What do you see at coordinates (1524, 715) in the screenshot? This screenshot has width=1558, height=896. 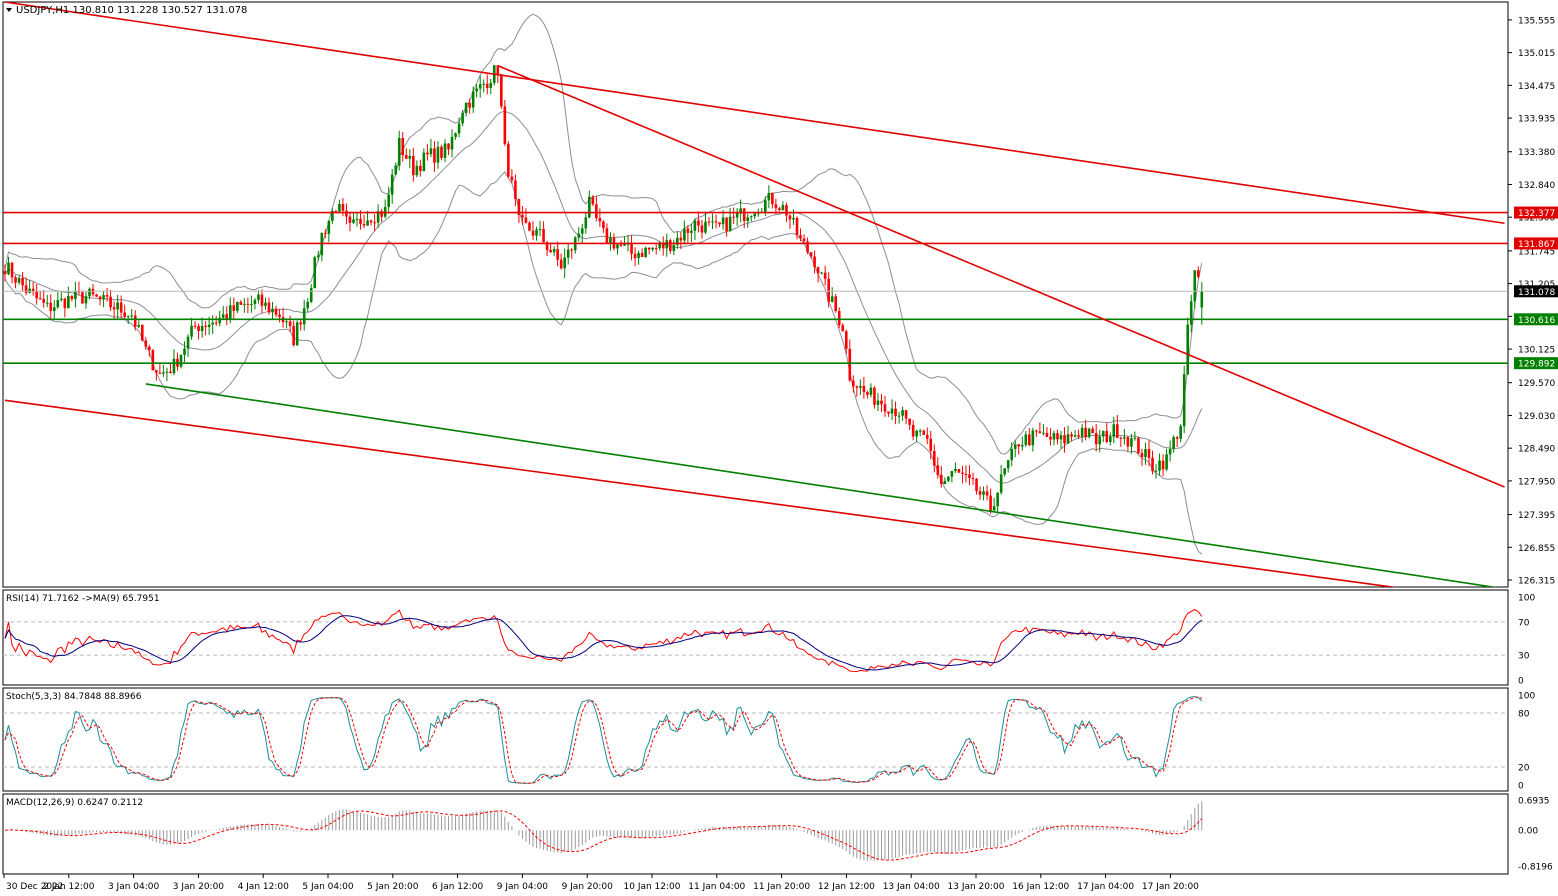 I see `stoch-tick-label: 80` at bounding box center [1524, 715].